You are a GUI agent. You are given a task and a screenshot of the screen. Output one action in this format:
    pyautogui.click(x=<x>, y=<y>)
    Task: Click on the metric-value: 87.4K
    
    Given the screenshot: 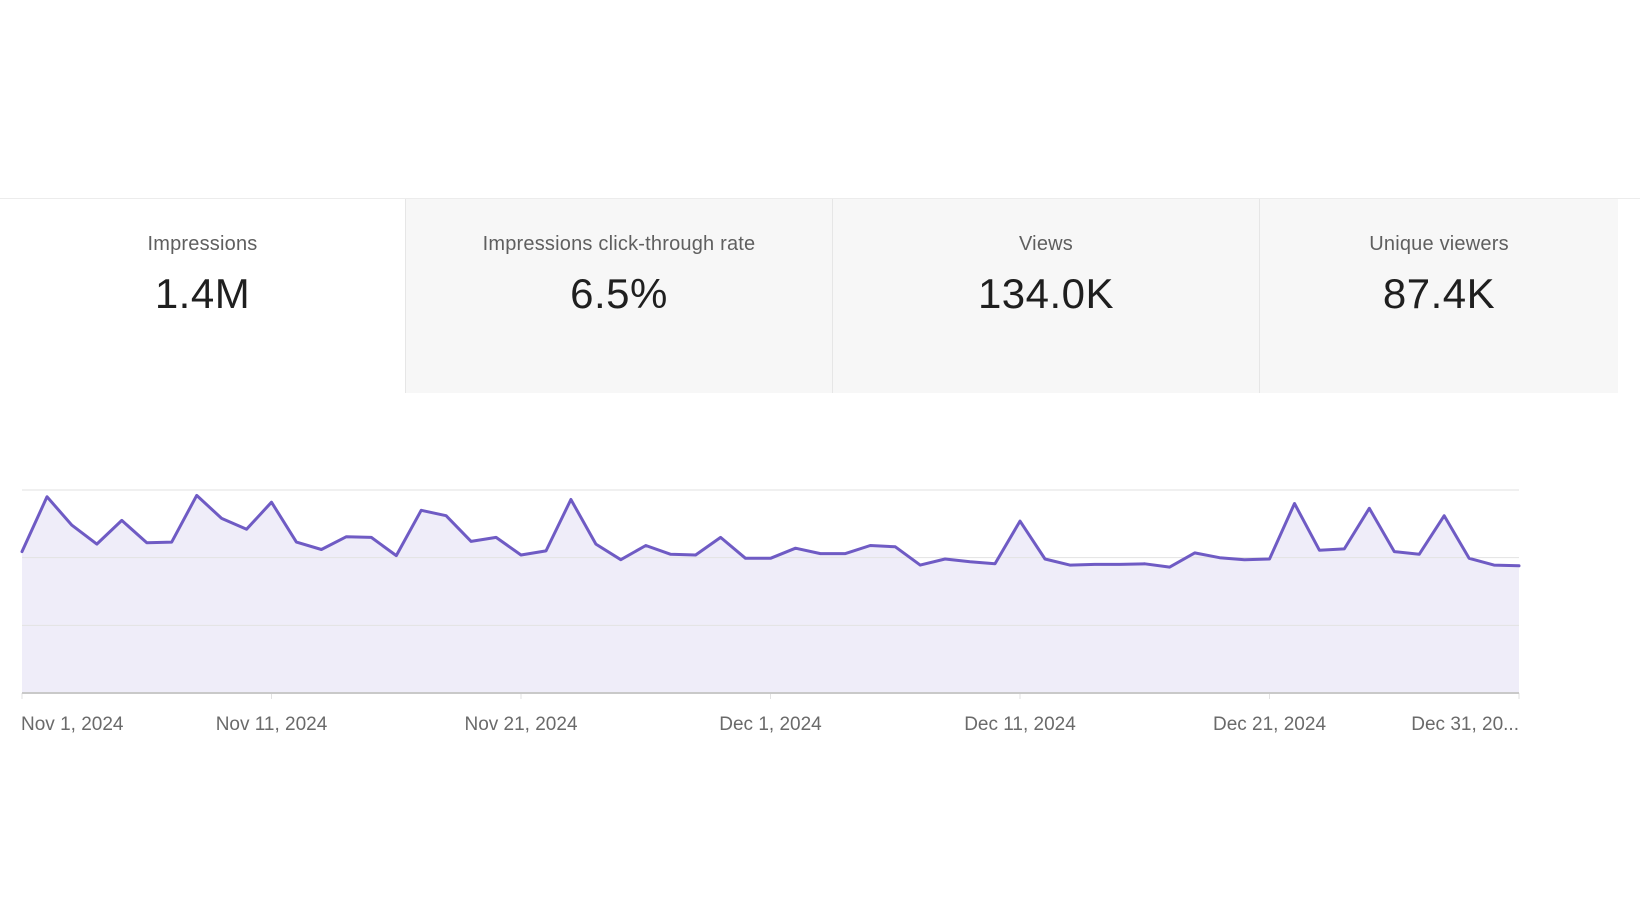 What is the action you would take?
    pyautogui.click(x=1439, y=293)
    